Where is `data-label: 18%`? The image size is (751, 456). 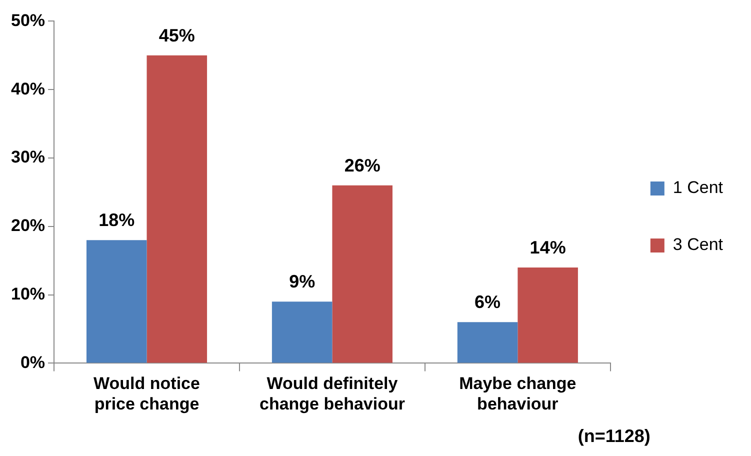
data-label: 18% is located at coordinates (116, 220).